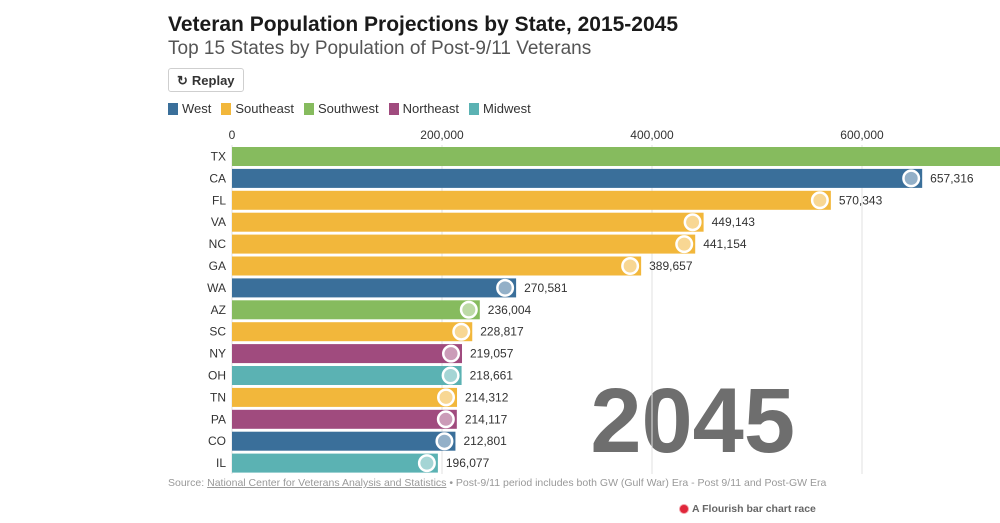 Image resolution: width=1000 pixels, height=523 pixels. What do you see at coordinates (652, 135) in the screenshot?
I see `x-tick-label: 400,000` at bounding box center [652, 135].